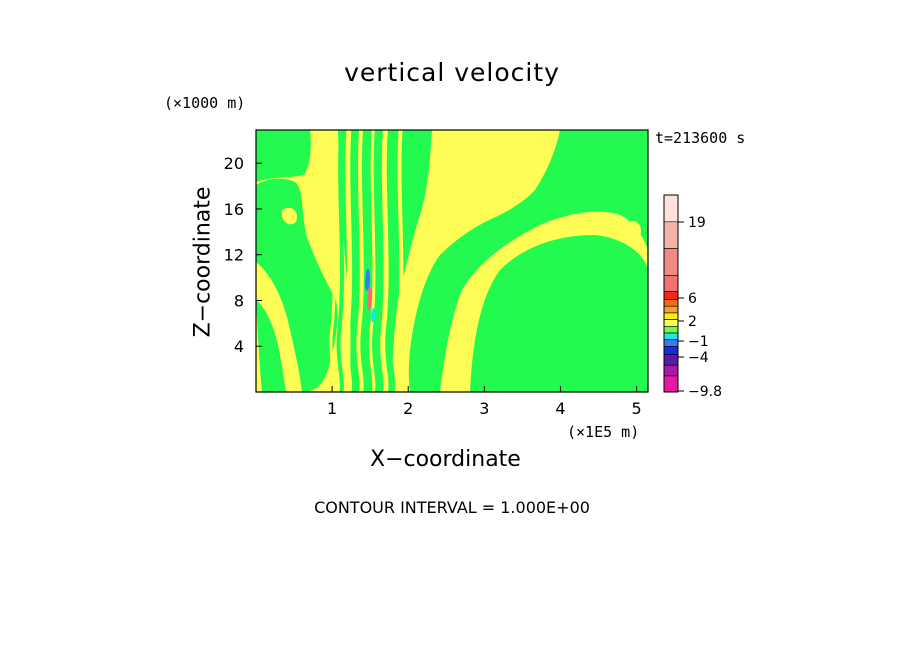  What do you see at coordinates (452, 507) in the screenshot?
I see `contour-interval-note: CONTOUR INTERVAL = 1.000E+00` at bounding box center [452, 507].